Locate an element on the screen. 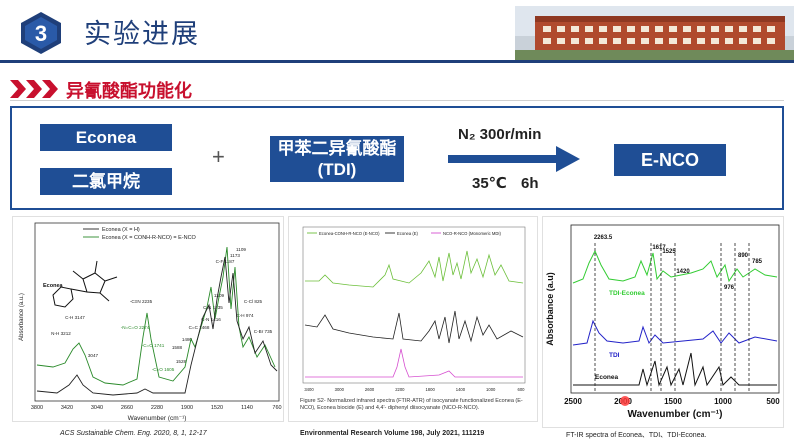 The height and width of the screenshot is (448, 794). p3-peak-markers is located at coordinates (672, 317).